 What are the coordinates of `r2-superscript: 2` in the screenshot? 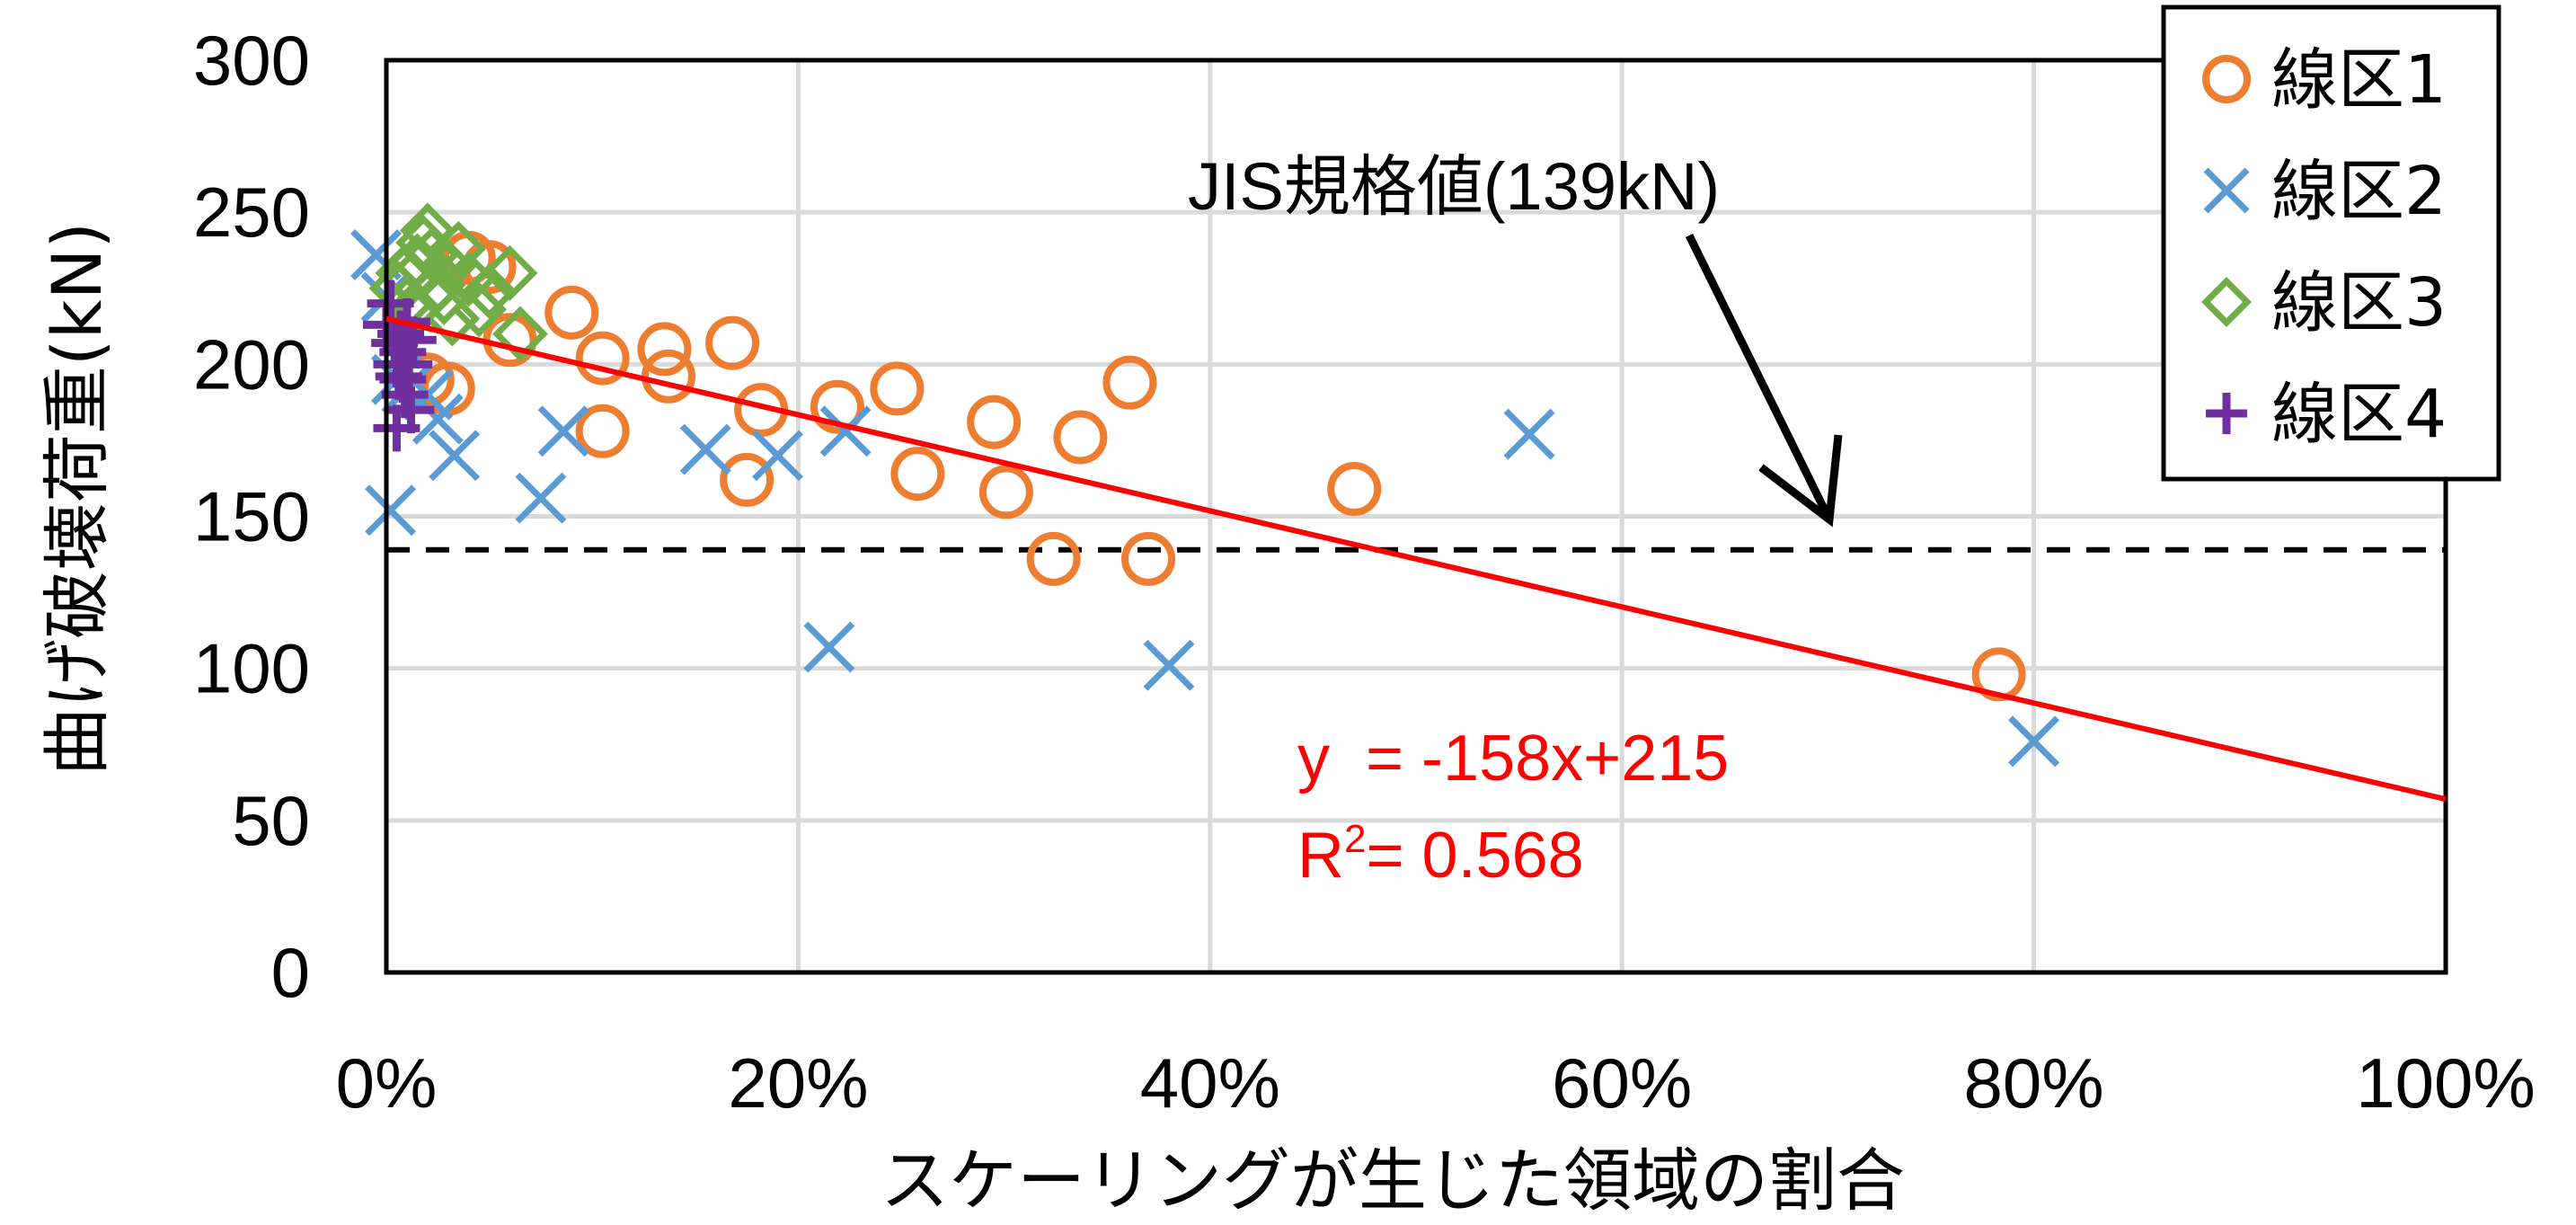 It's located at (1355, 839).